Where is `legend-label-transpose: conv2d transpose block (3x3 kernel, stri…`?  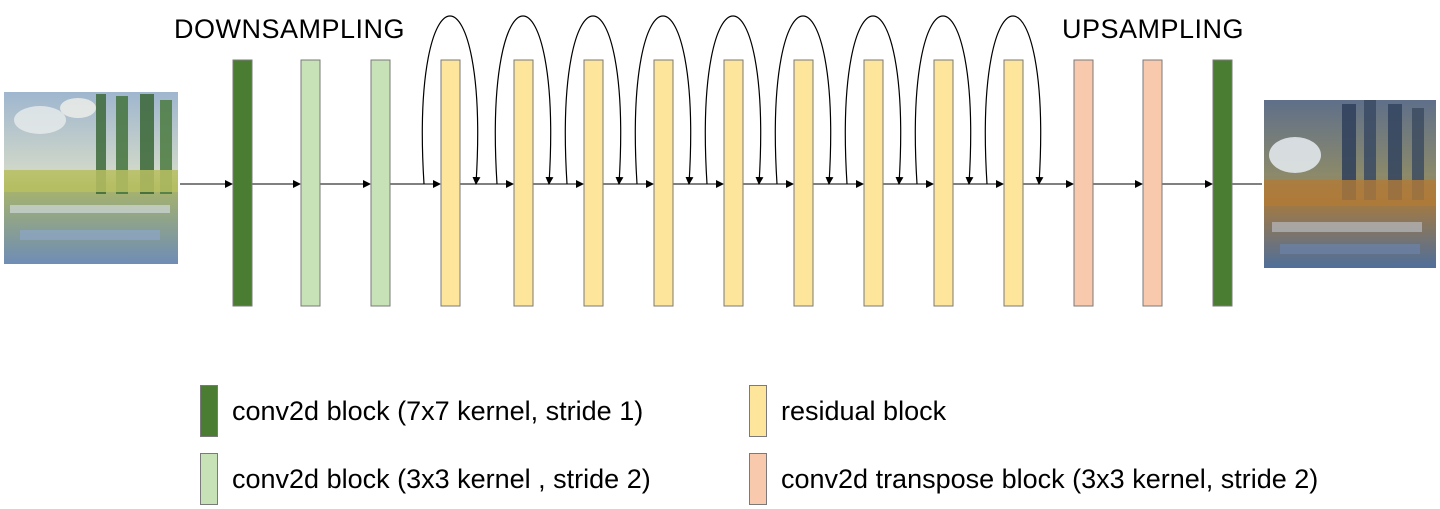 legend-label-transpose: conv2d transpose block (3x3 kernel, stri… is located at coordinates (1050, 478).